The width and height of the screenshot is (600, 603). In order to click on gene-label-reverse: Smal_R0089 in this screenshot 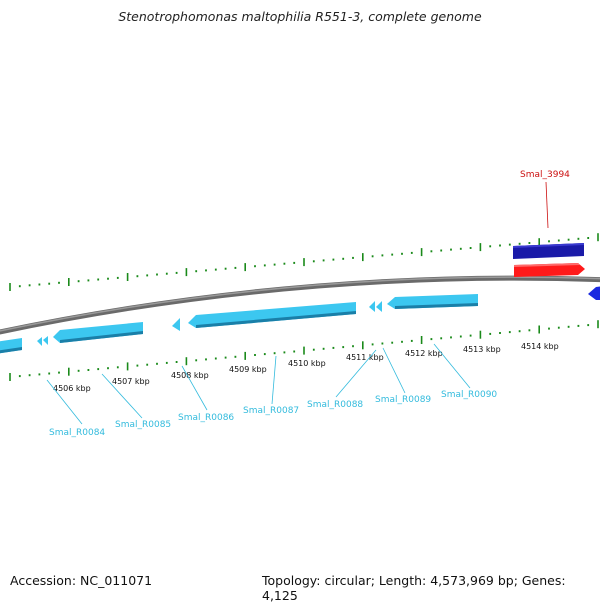, I will do `click(403, 400)`.